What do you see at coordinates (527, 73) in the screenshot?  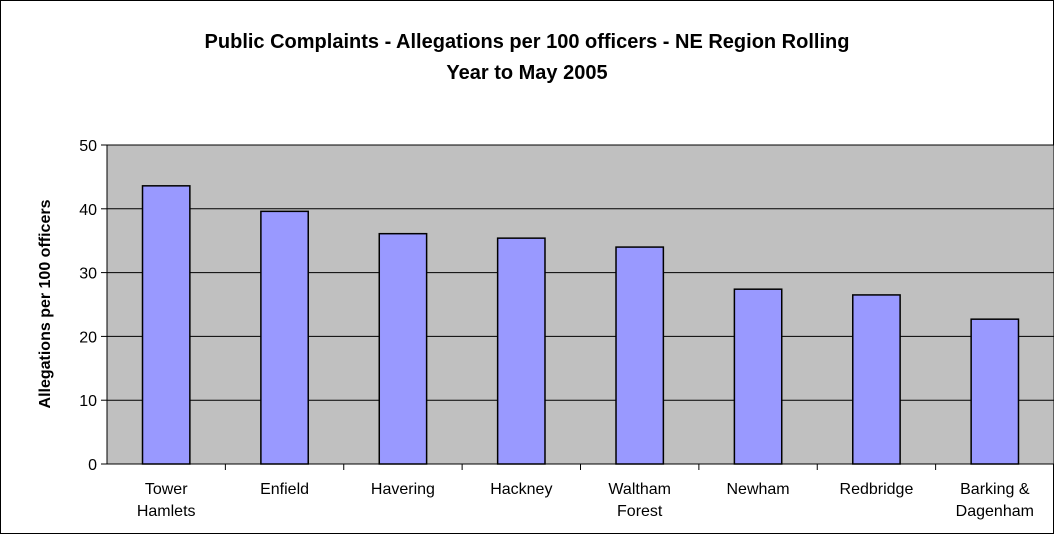 I see `chart-title-line-2: Year to May 2005` at bounding box center [527, 73].